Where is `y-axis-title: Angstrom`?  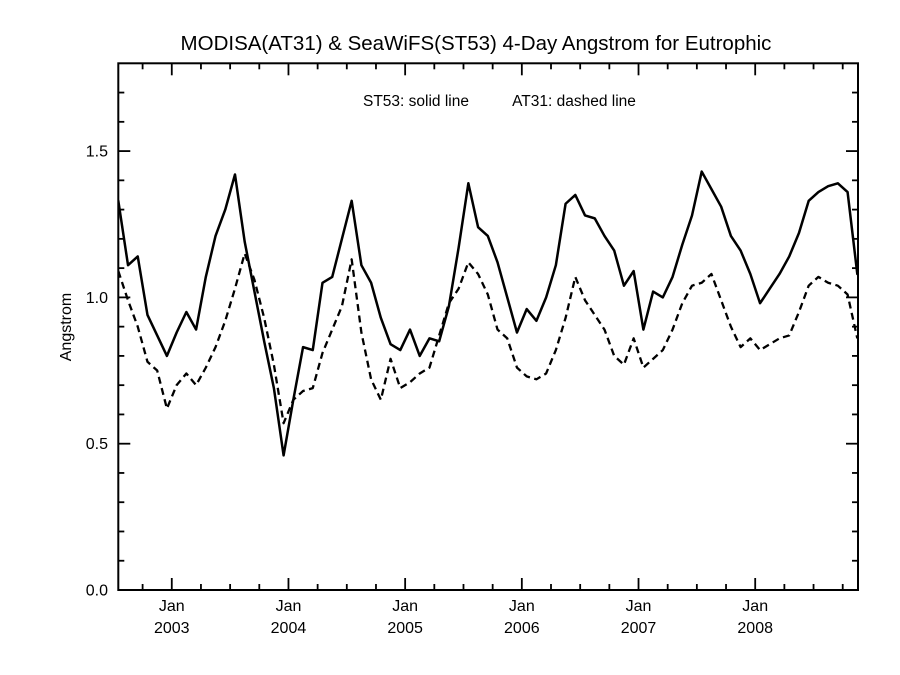
y-axis-title: Angstrom is located at coordinates (66, 327).